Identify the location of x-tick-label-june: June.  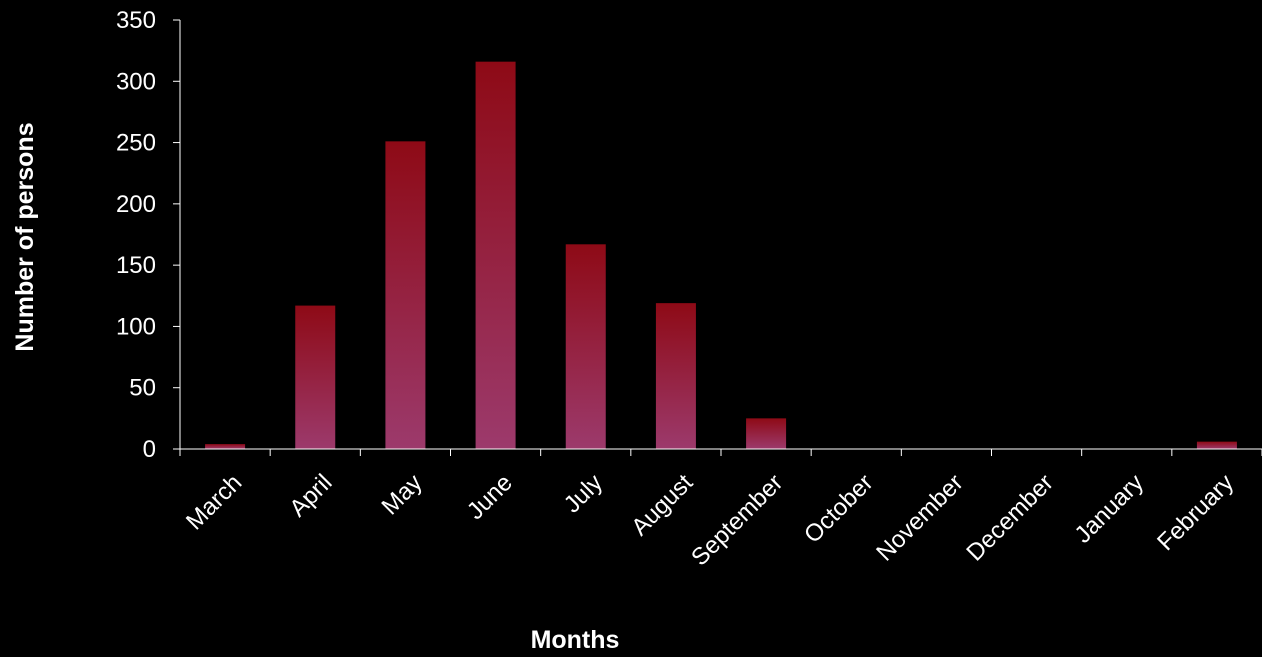
(490, 497).